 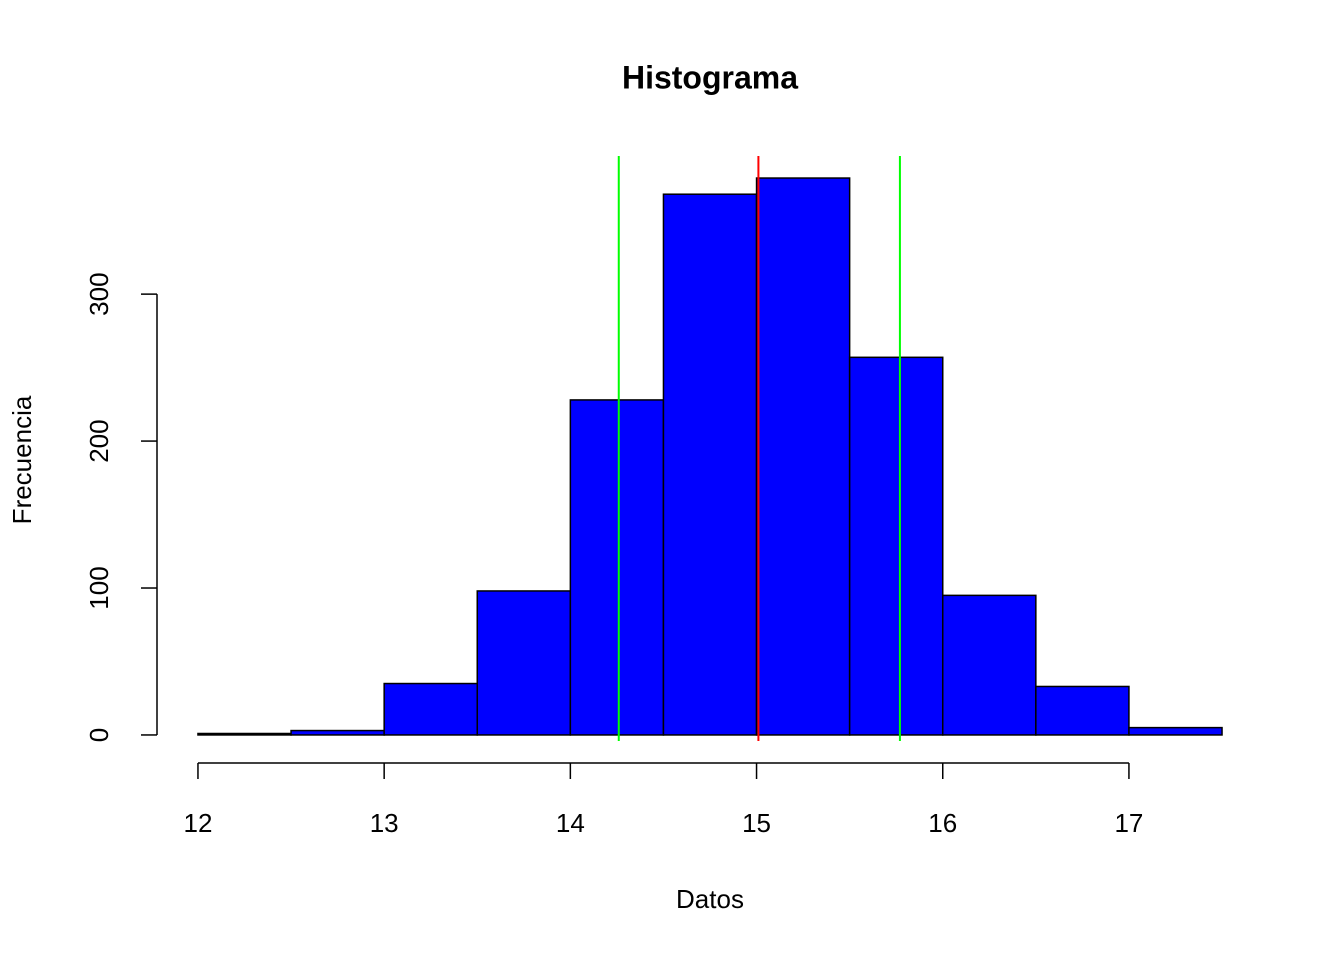 I want to click on y-axis-title: Frecuencia, so click(x=22, y=459).